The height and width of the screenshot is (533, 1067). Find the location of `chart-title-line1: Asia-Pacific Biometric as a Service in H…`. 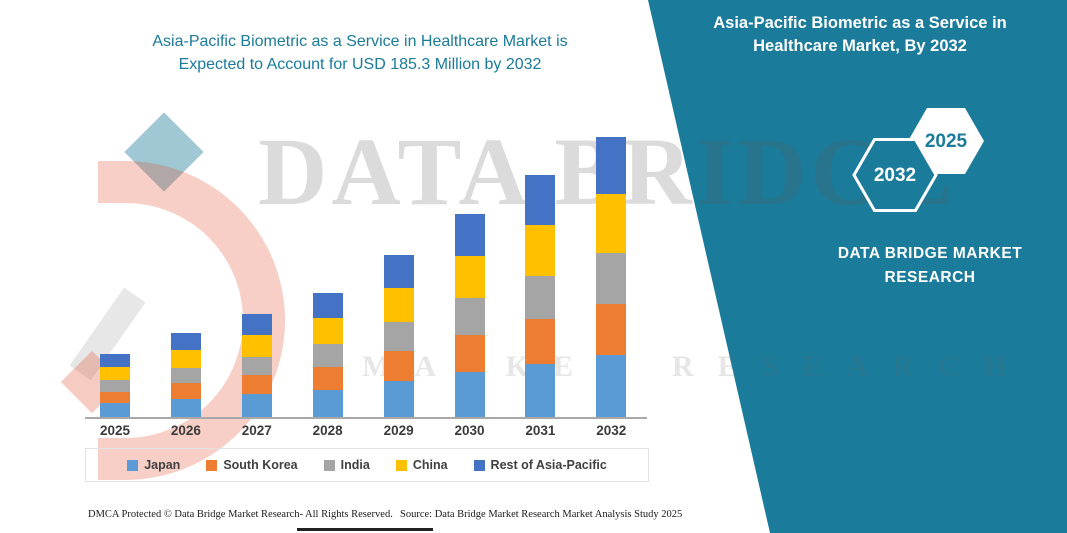

chart-title-line1: Asia-Pacific Biometric as a Service in H… is located at coordinates (360, 41).